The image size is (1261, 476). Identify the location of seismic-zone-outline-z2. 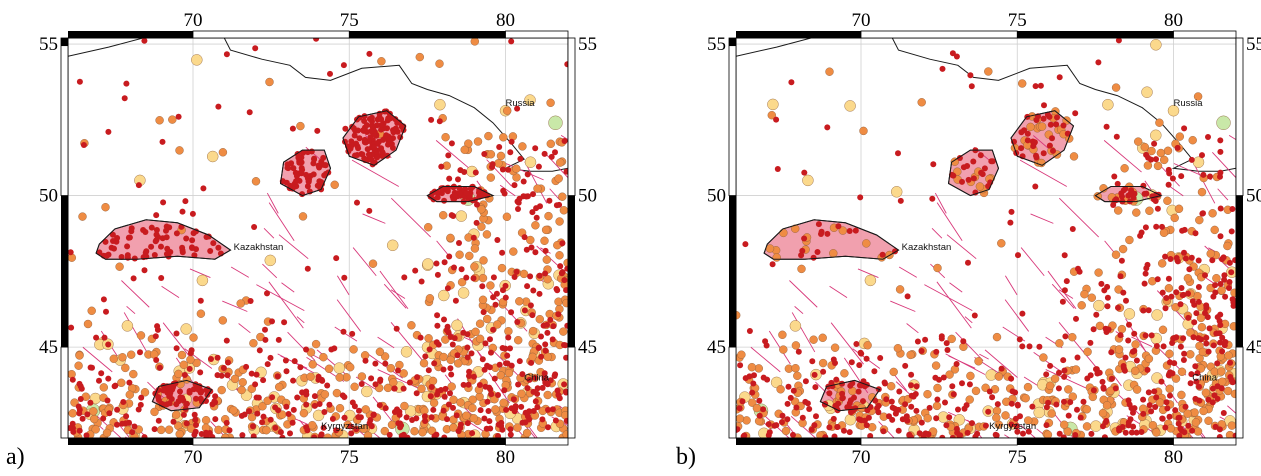
(305, 173).